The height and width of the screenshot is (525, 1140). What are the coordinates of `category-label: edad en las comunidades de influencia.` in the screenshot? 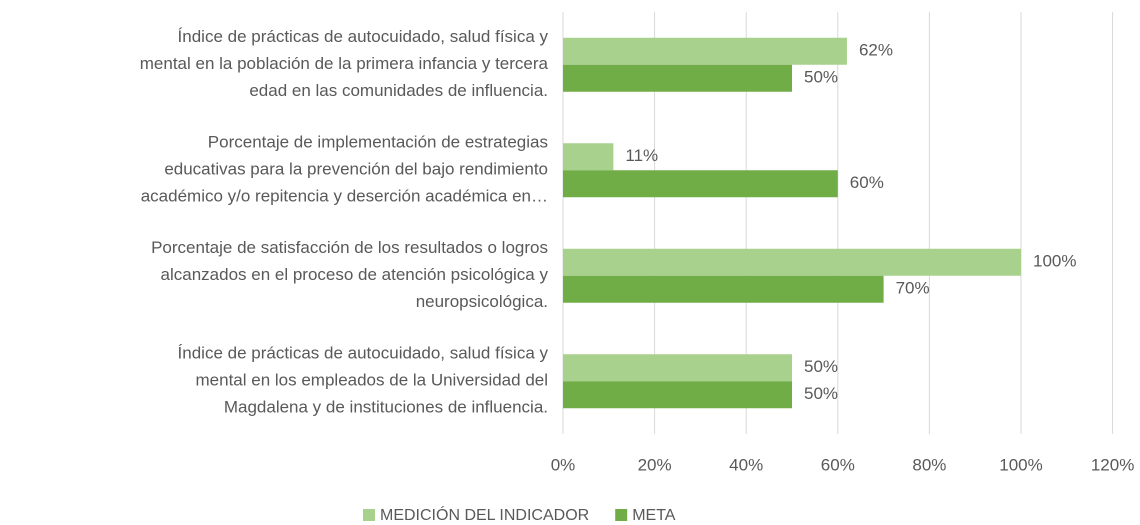 It's located at (398, 90).